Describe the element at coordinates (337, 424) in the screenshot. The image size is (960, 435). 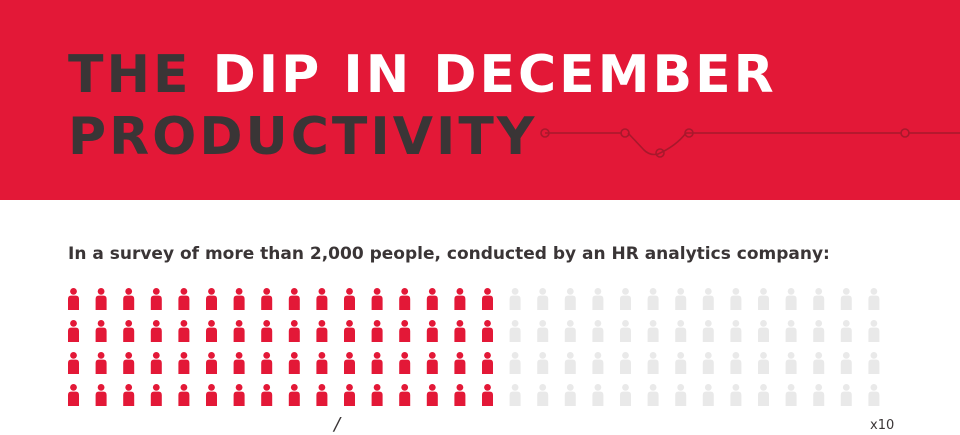
I see `handwritten-mark: /` at that location.